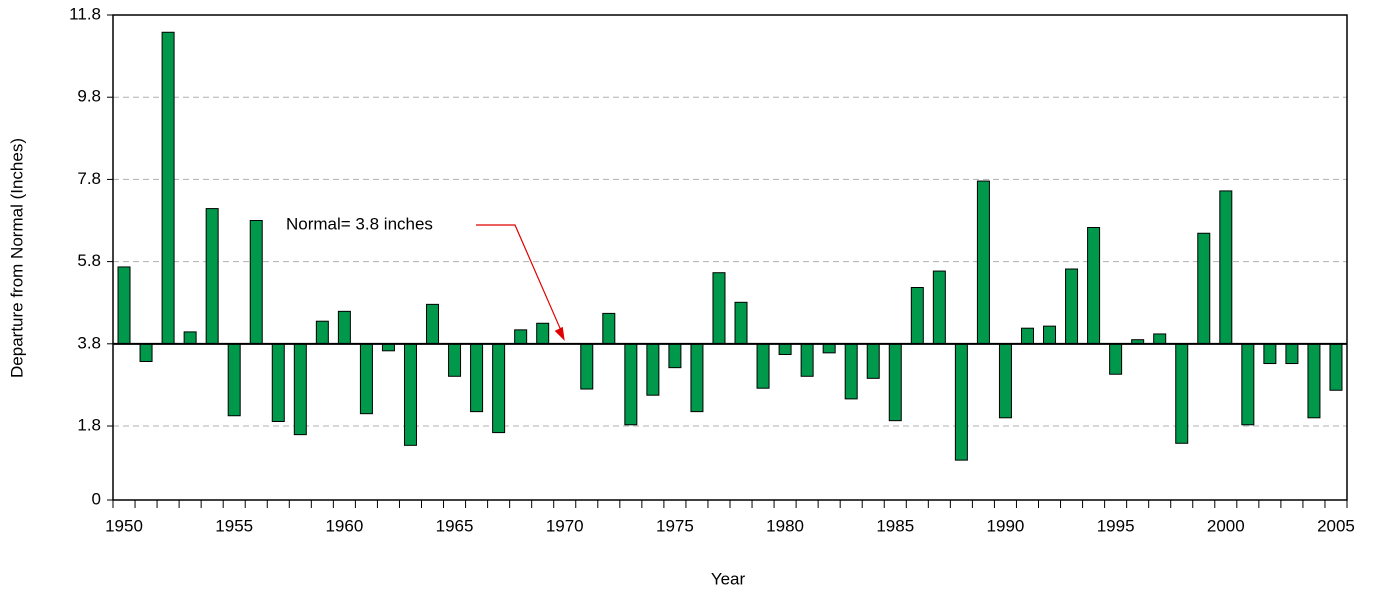 The height and width of the screenshot is (592, 1380). Describe the element at coordinates (1226, 525) in the screenshot. I see `x-tick-label: 2000` at that location.